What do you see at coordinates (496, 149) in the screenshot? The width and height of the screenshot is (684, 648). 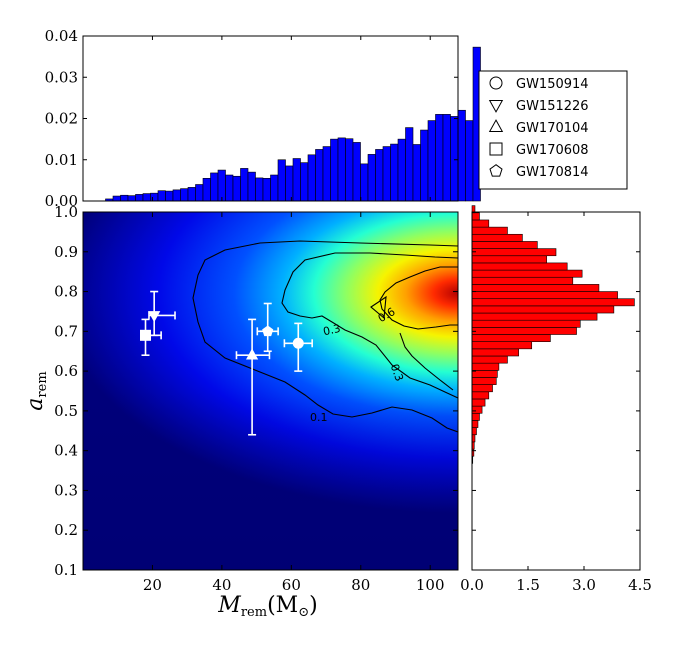 I see `legend-marker-square` at bounding box center [496, 149].